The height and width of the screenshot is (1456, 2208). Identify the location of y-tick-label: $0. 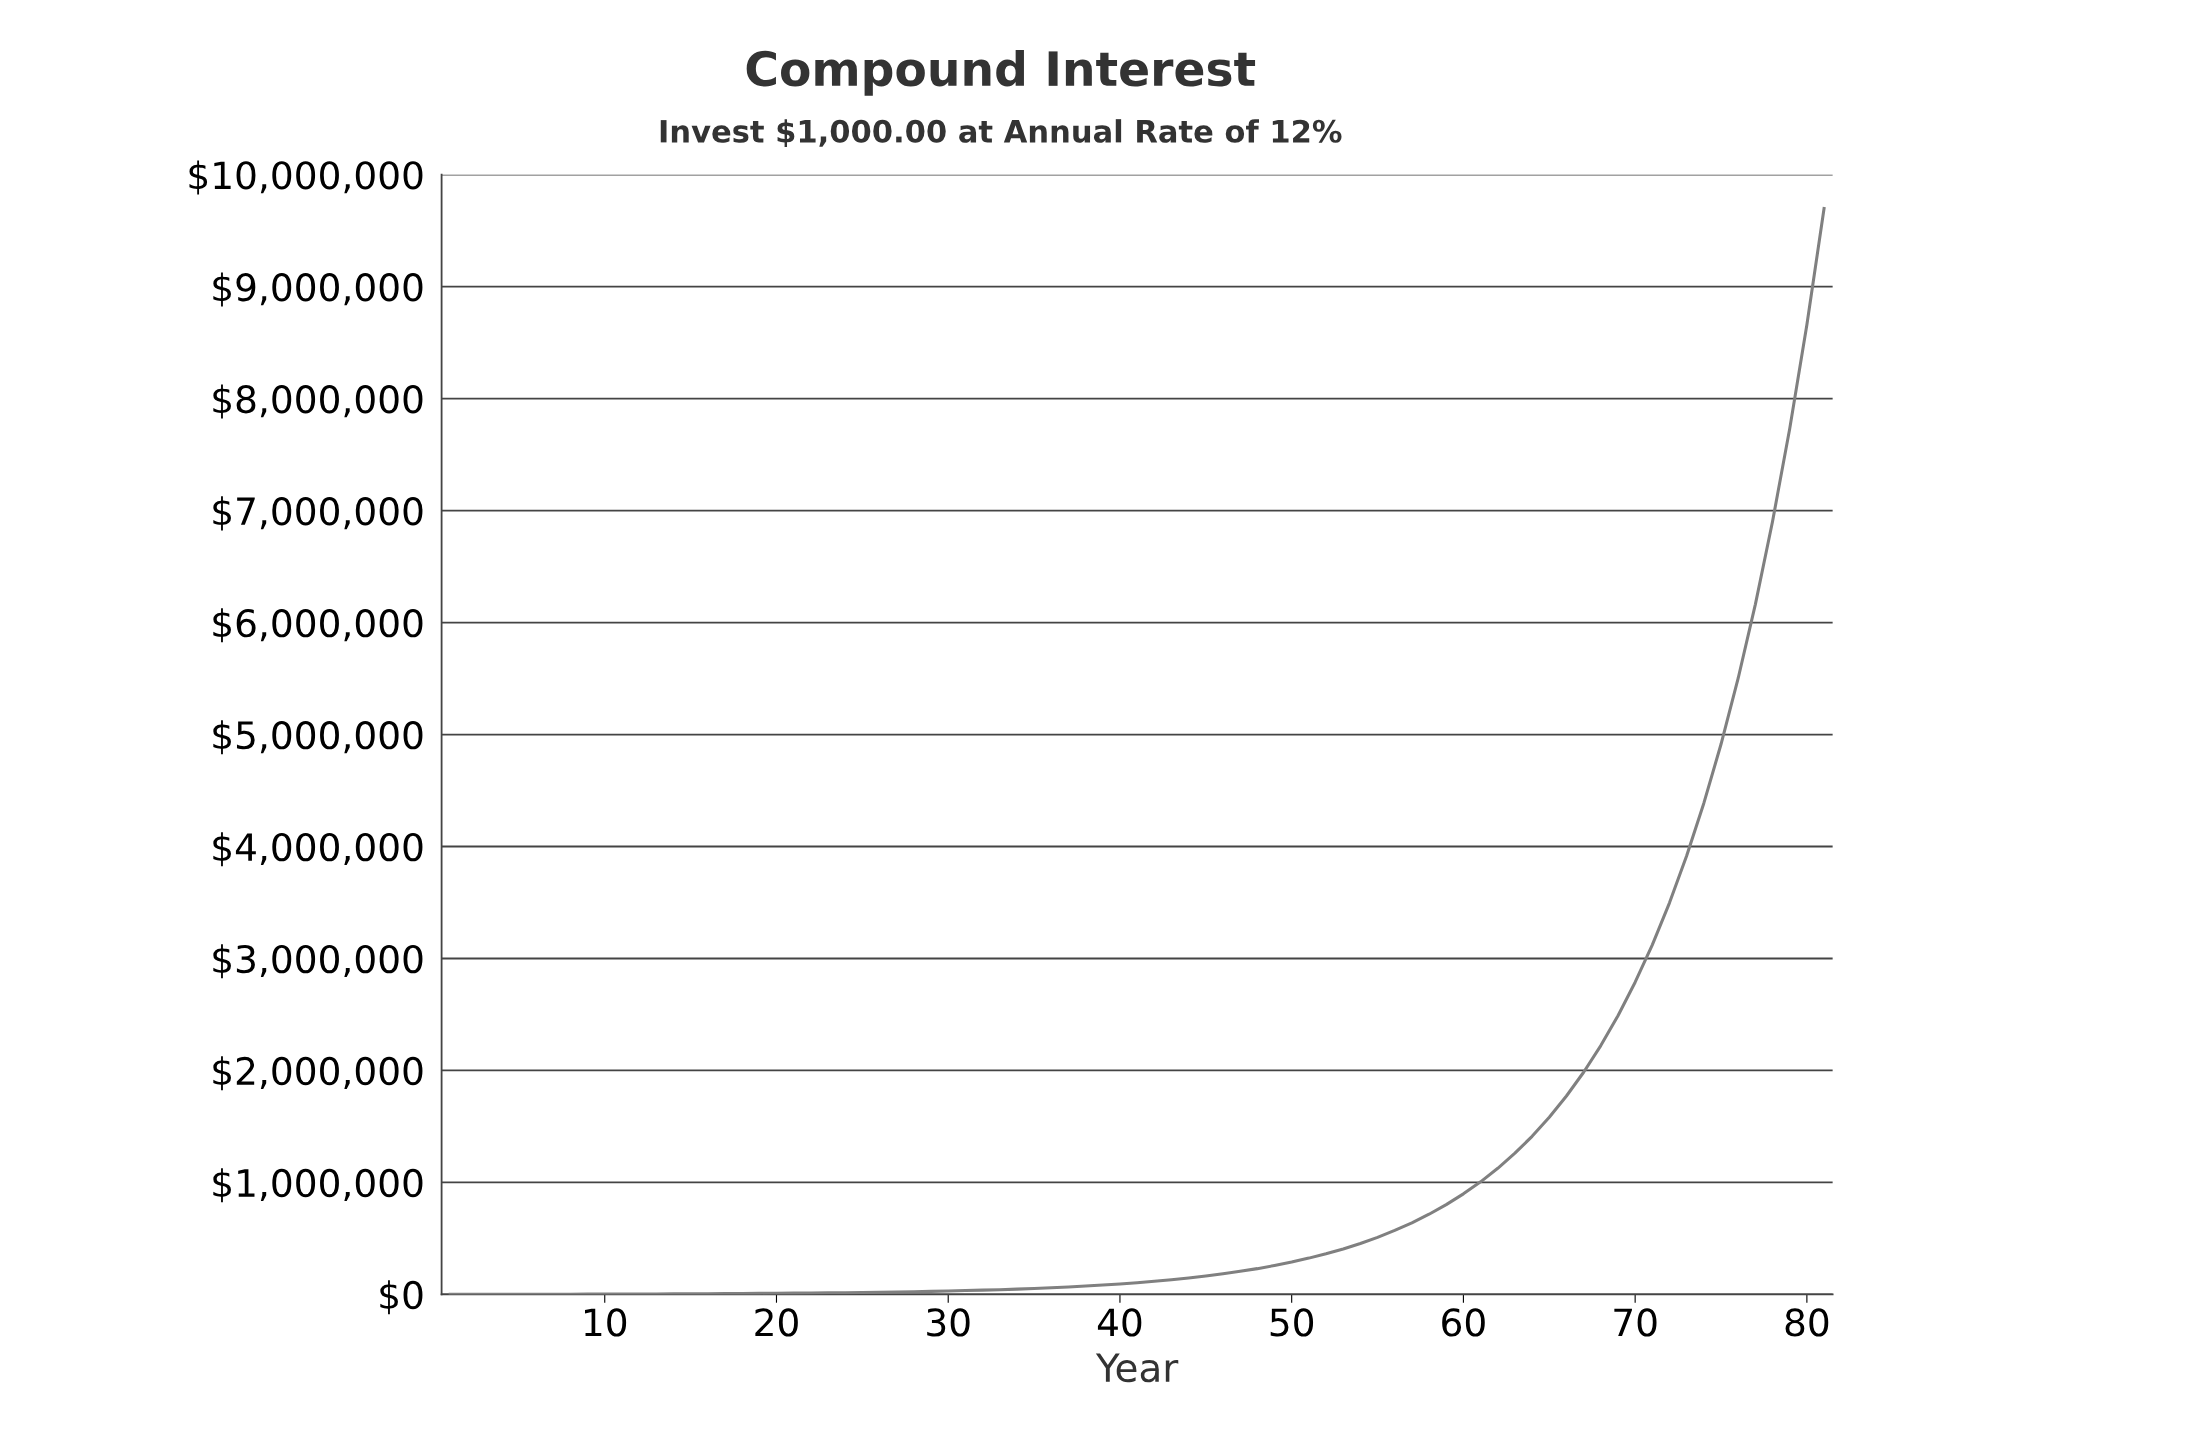
(401, 1297).